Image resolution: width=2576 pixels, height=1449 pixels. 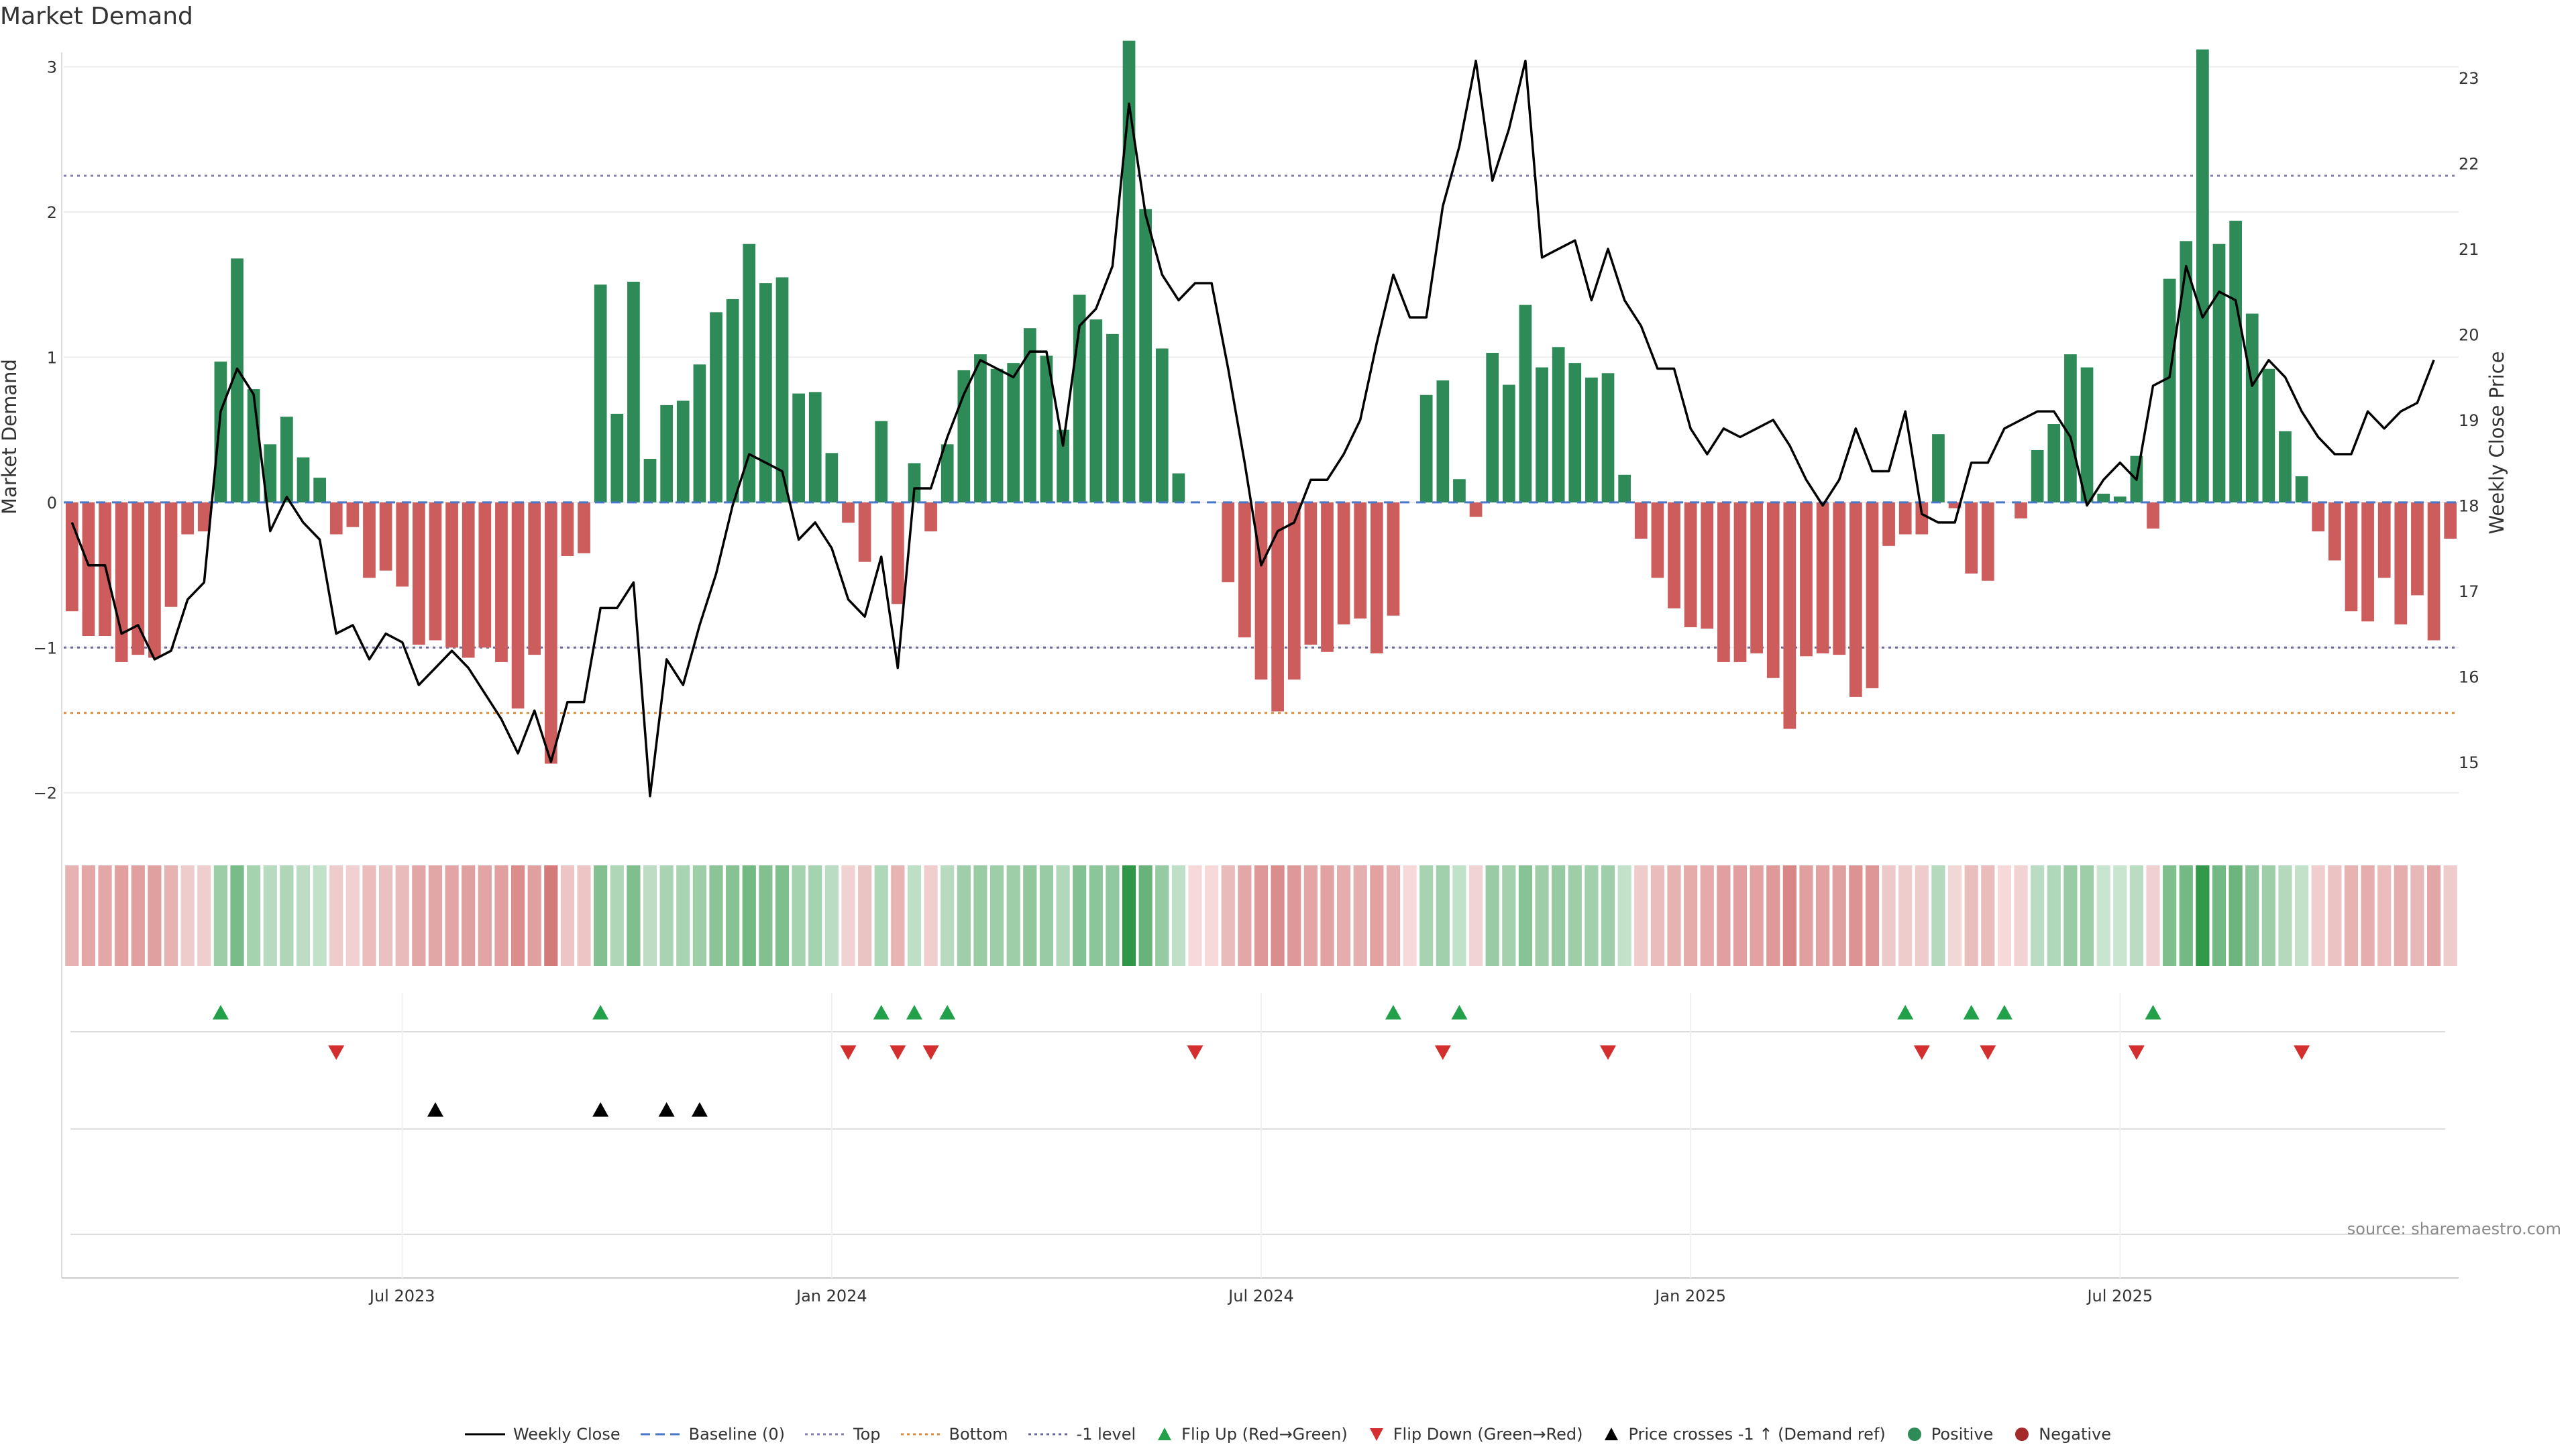 I want to click on price-cross-marker, so click(x=435, y=1109).